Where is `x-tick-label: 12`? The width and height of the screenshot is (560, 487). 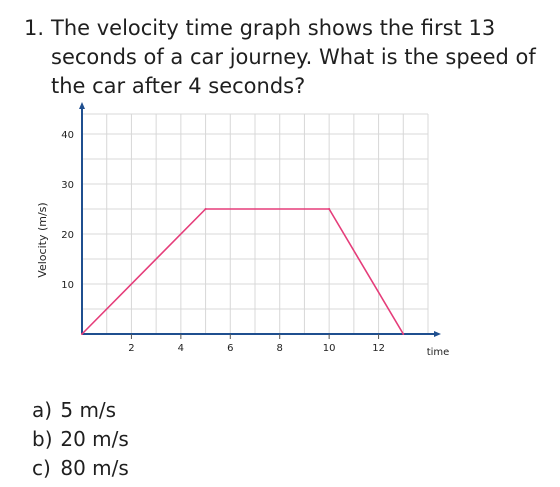
x-tick-label: 12 is located at coordinates (378, 348).